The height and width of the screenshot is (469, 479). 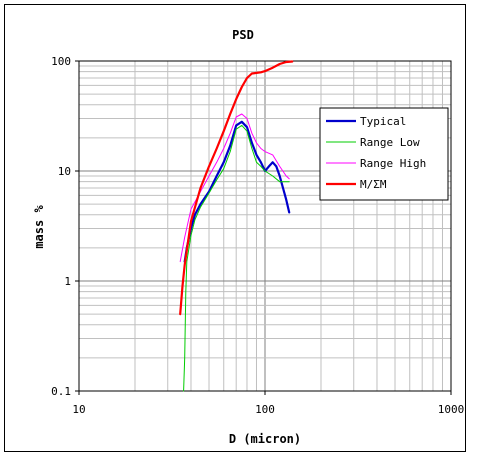 What do you see at coordinates (373, 184) in the screenshot?
I see `legend-label: M/ΣM` at bounding box center [373, 184].